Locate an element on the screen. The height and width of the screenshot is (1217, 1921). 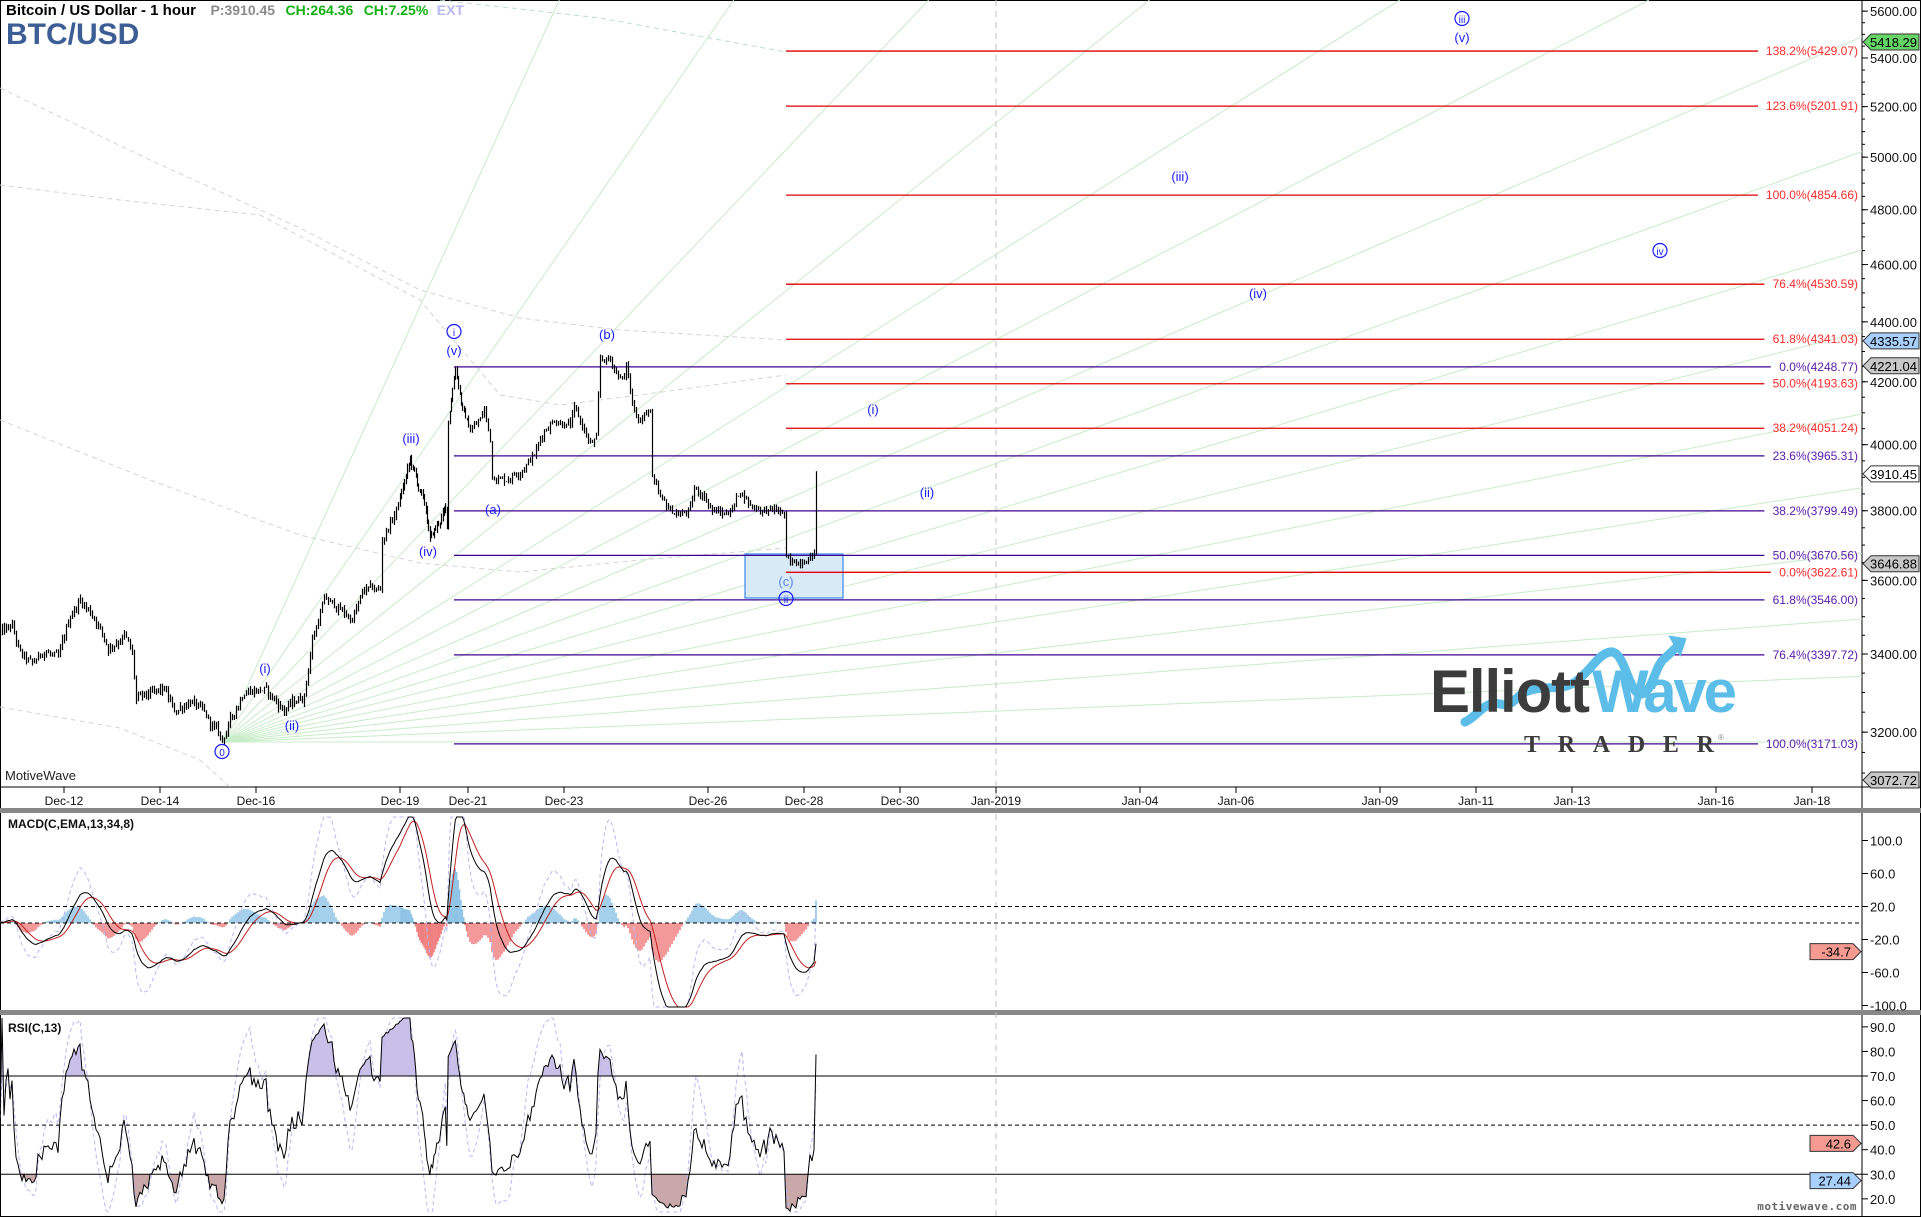
rsi-overbought-fill is located at coordinates (408, 1047).